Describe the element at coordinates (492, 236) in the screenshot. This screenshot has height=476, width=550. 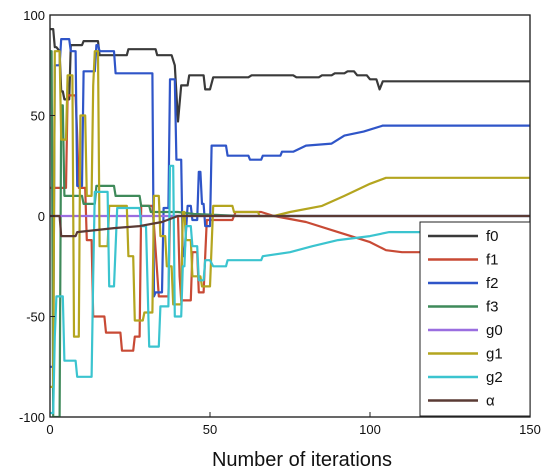
I see `legend-label-1: f0` at that location.